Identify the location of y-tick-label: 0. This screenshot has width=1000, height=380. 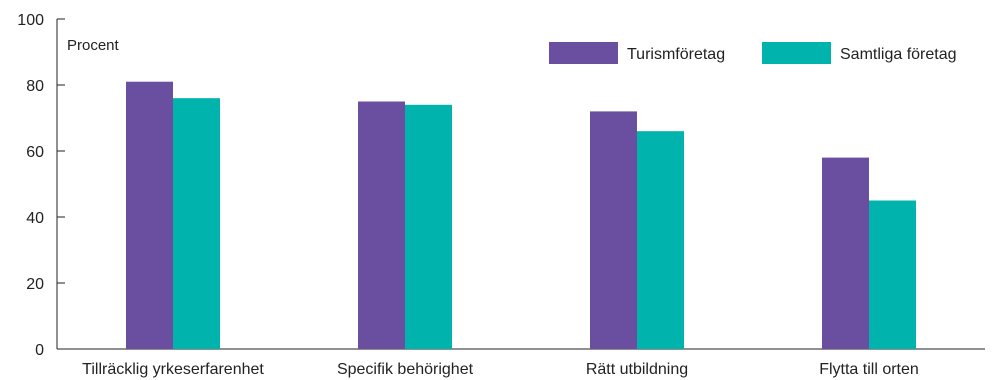
(39, 350).